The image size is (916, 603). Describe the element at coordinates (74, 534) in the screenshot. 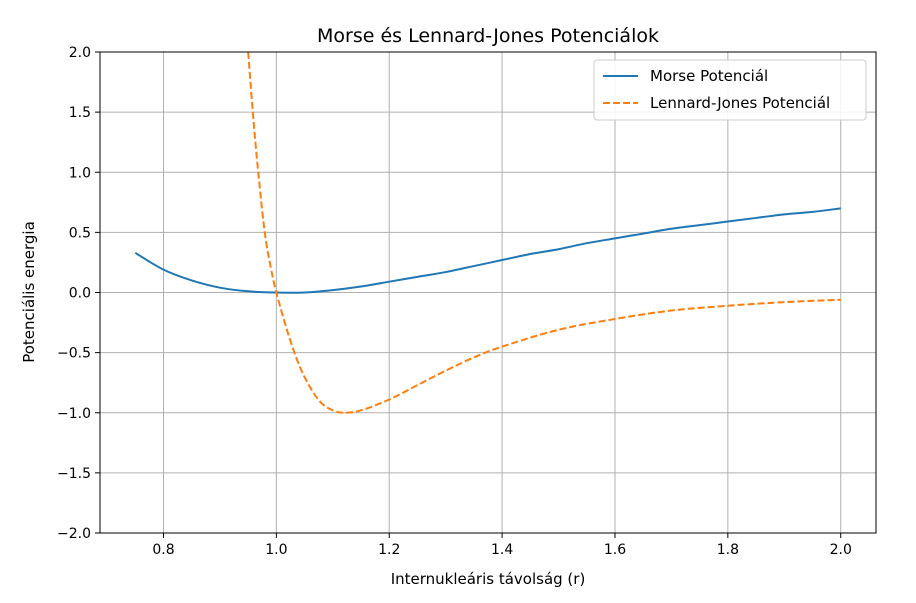

I see `y-tick-label: −2.0` at that location.